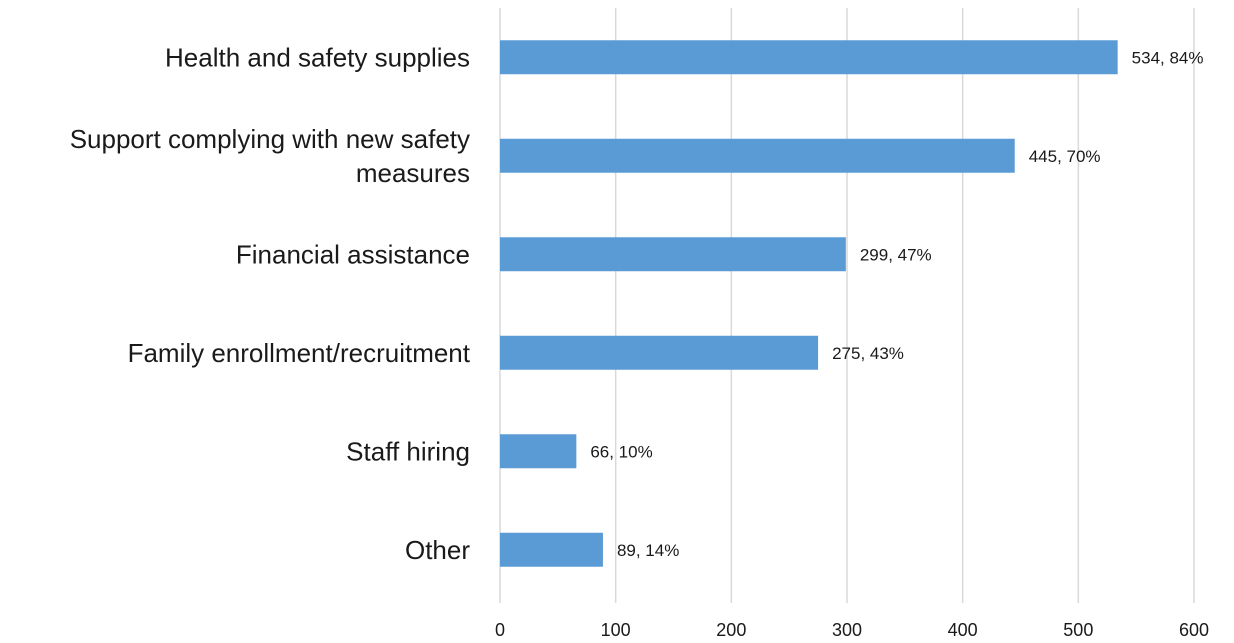 Image resolution: width=1234 pixels, height=643 pixels. Describe the element at coordinates (621, 451) in the screenshot. I see `data-label: 66, 10%` at that location.